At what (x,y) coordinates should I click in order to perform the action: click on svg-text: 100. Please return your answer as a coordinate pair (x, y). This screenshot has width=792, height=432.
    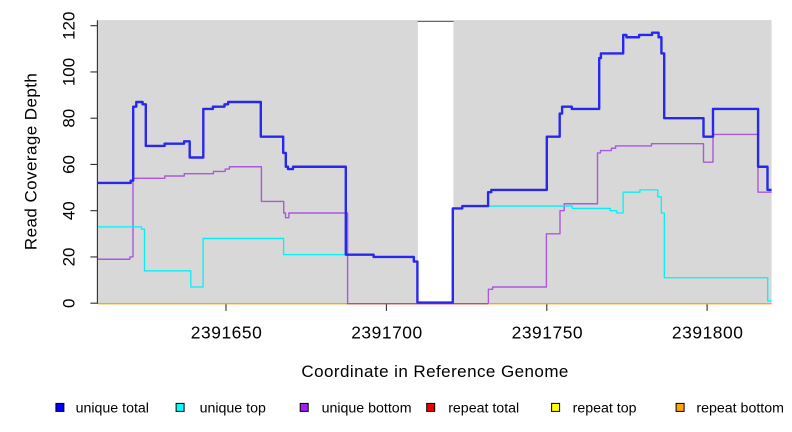
    Looking at the image, I should click on (68, 72).